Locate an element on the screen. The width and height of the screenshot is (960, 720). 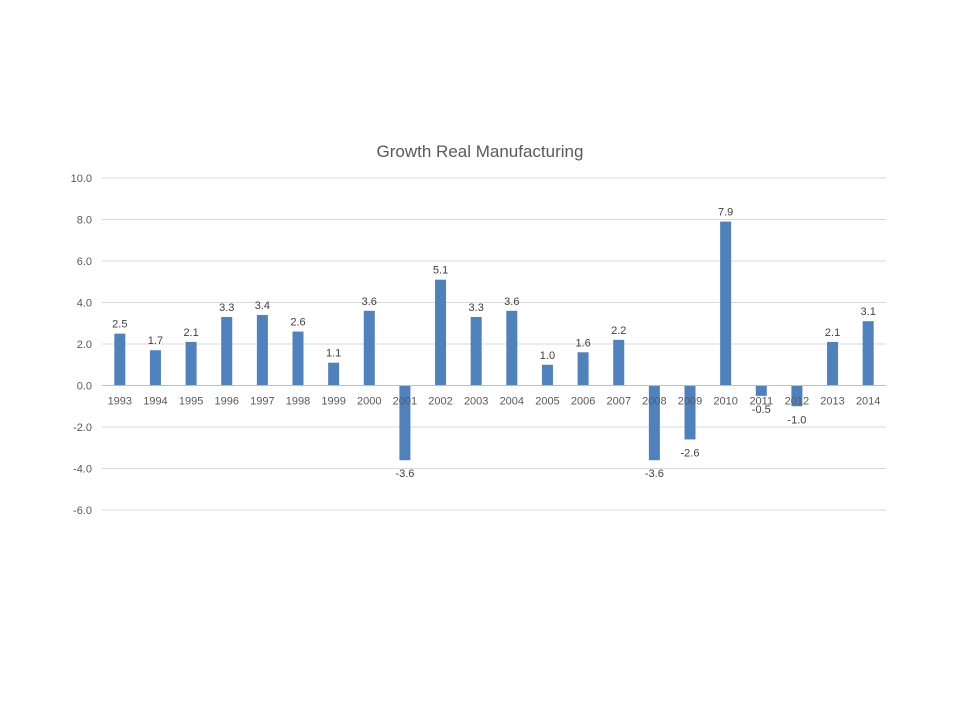
chart-title: Growth Real Manufacturing is located at coordinates (480, 151).